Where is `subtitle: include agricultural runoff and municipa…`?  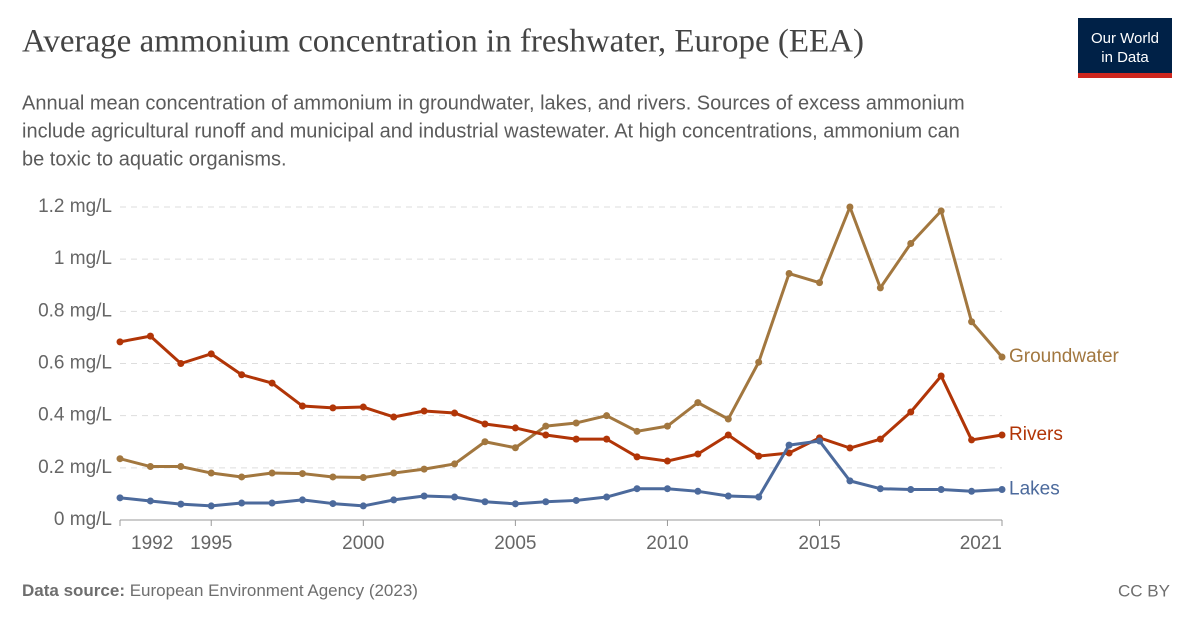 subtitle: include agricultural runoff and municipa… is located at coordinates (491, 131).